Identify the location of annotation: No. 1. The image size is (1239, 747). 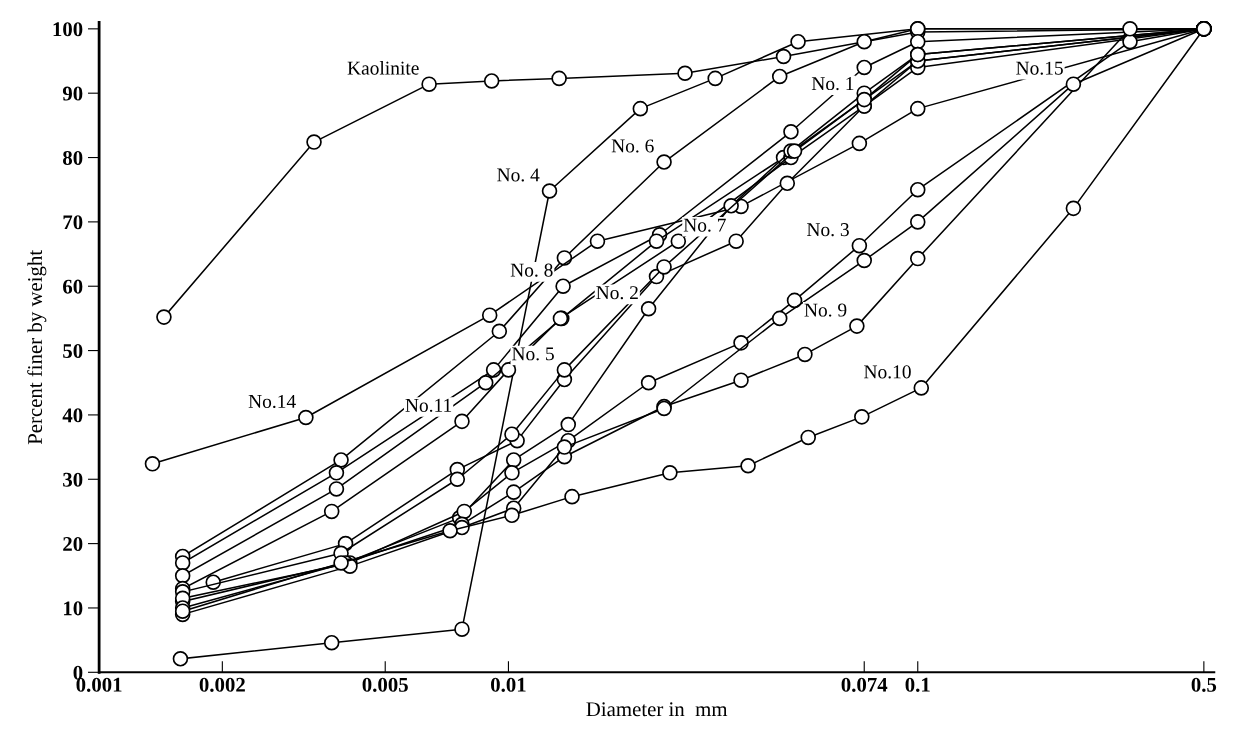
(832, 84).